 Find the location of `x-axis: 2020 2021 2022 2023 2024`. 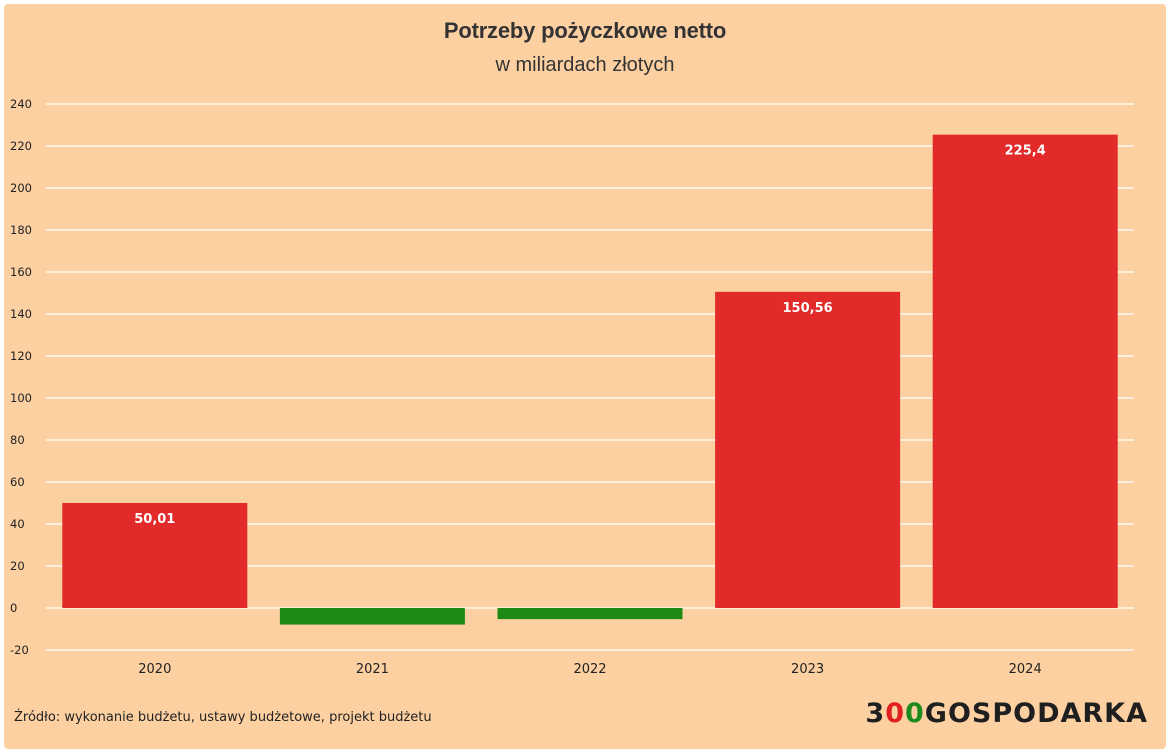

x-axis: 2020 2021 2022 2023 2024 is located at coordinates (589, 669).